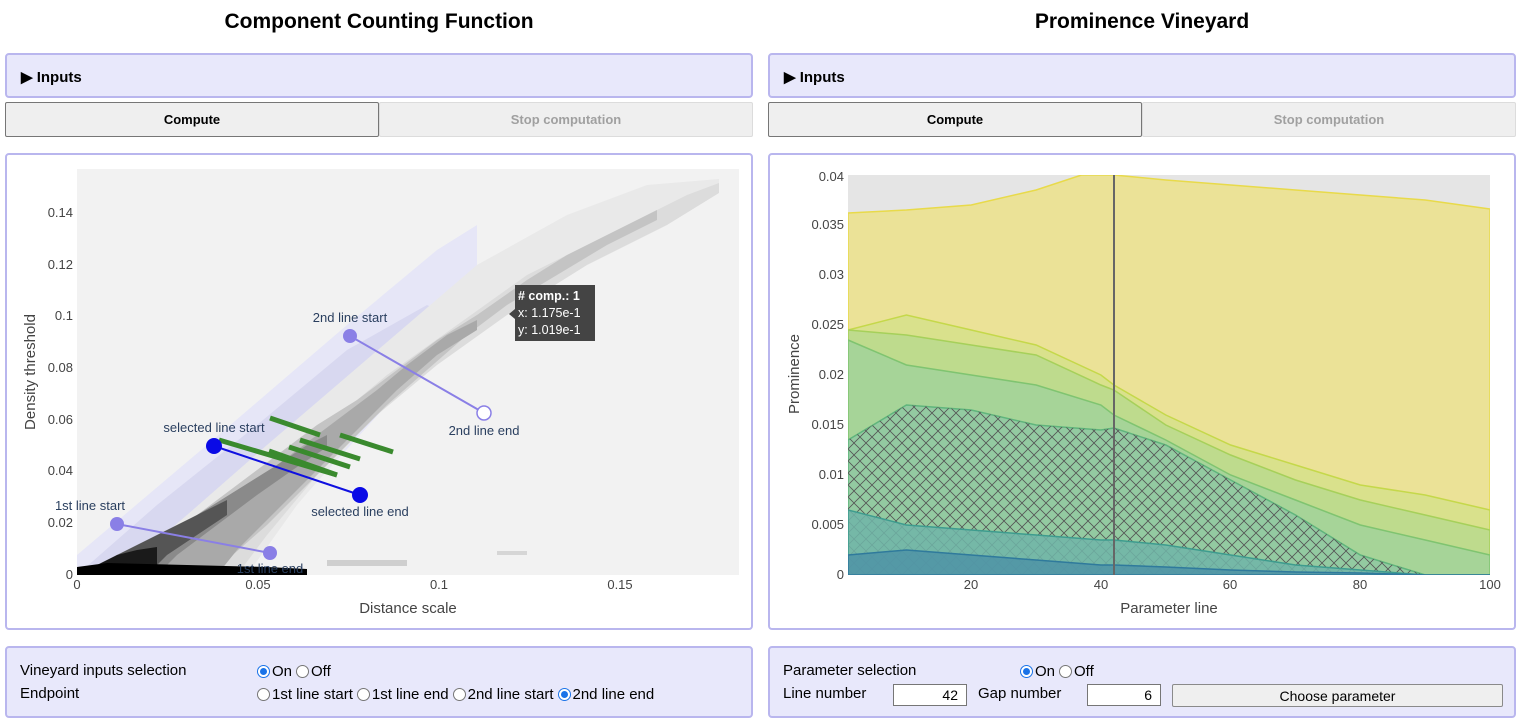  Describe the element at coordinates (350, 317) in the screenshot. I see `second-line-start-label: 2nd line start` at that location.